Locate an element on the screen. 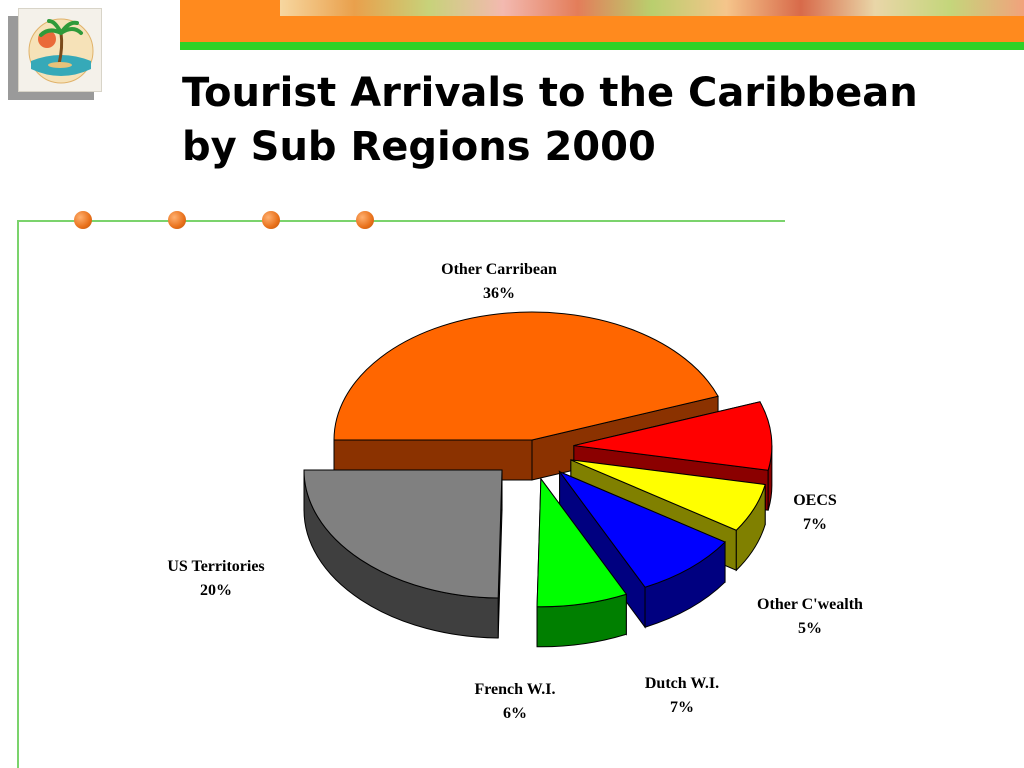 Image resolution: width=1024 pixels, height=768 pixels. pie-label-other-c-wealth: Other C'wealth 5% is located at coordinates (810, 617).